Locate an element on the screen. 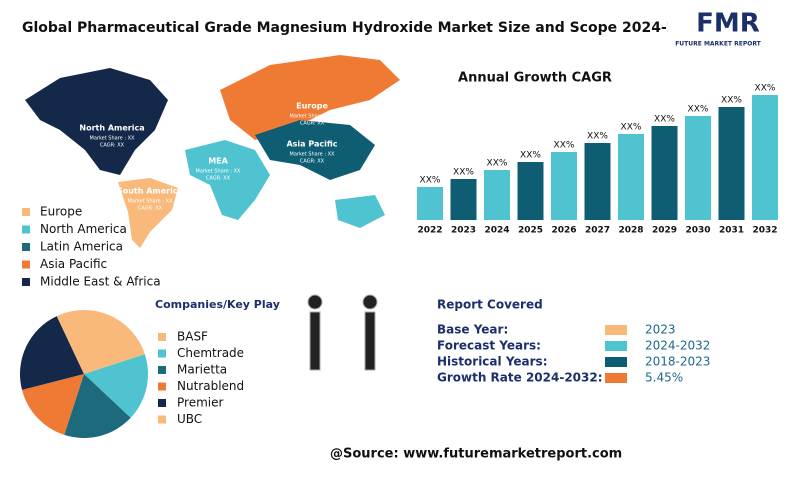 The width and height of the screenshot is (800, 477). x-tick-label: 2022 is located at coordinates (429, 231).